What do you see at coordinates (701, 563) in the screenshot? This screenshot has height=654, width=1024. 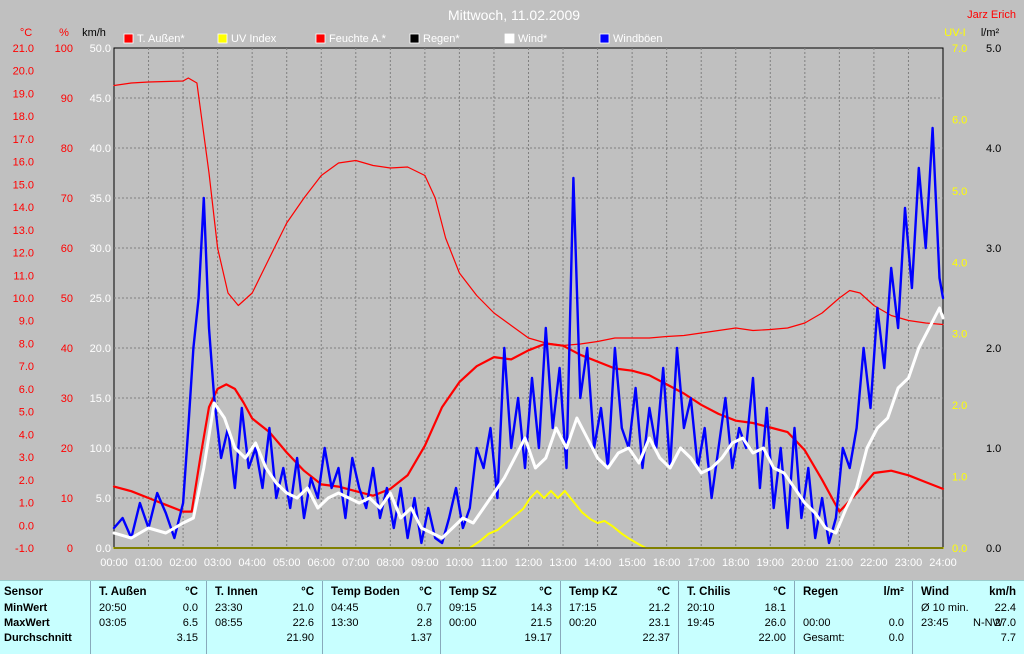 I see `time-tick-label: 17:00` at bounding box center [701, 563].